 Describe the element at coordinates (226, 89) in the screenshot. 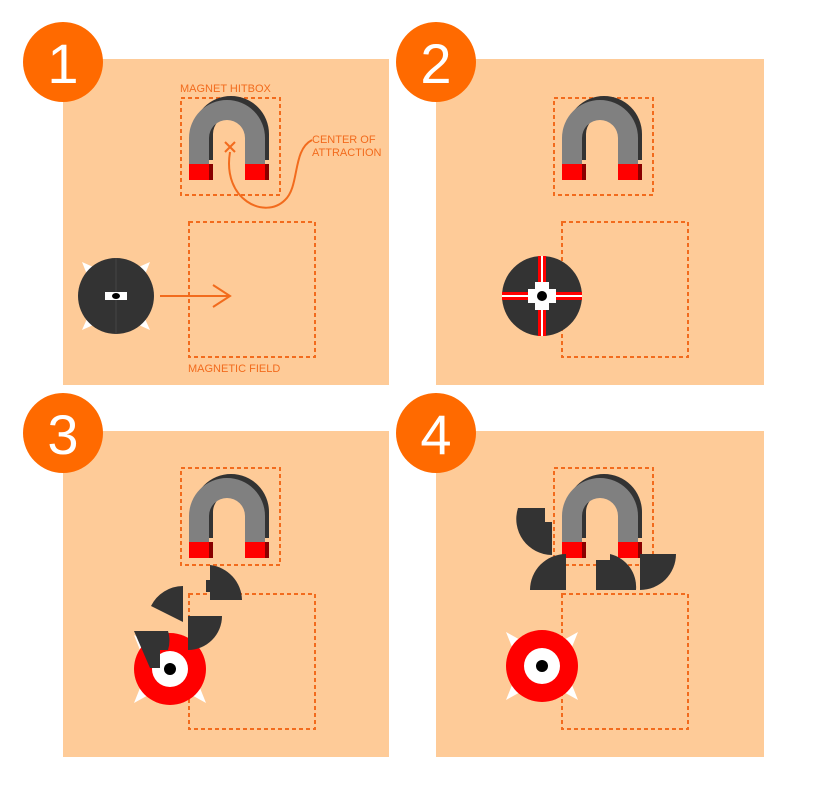

I see `magnet-hitbox-label: MAGNET HITBOX` at that location.